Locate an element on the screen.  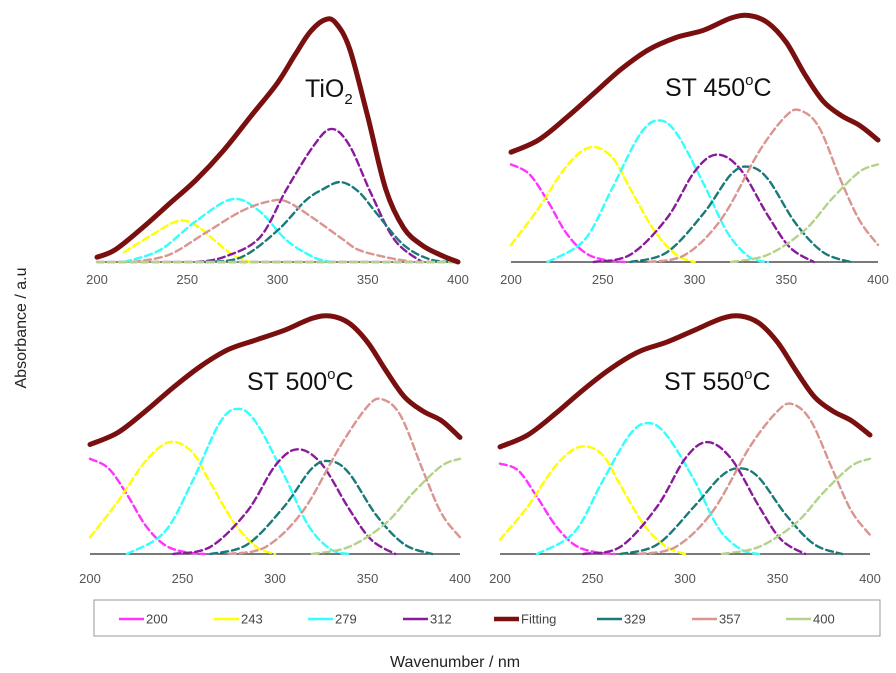
panel-title: ST 450oC is located at coordinates (718, 87).